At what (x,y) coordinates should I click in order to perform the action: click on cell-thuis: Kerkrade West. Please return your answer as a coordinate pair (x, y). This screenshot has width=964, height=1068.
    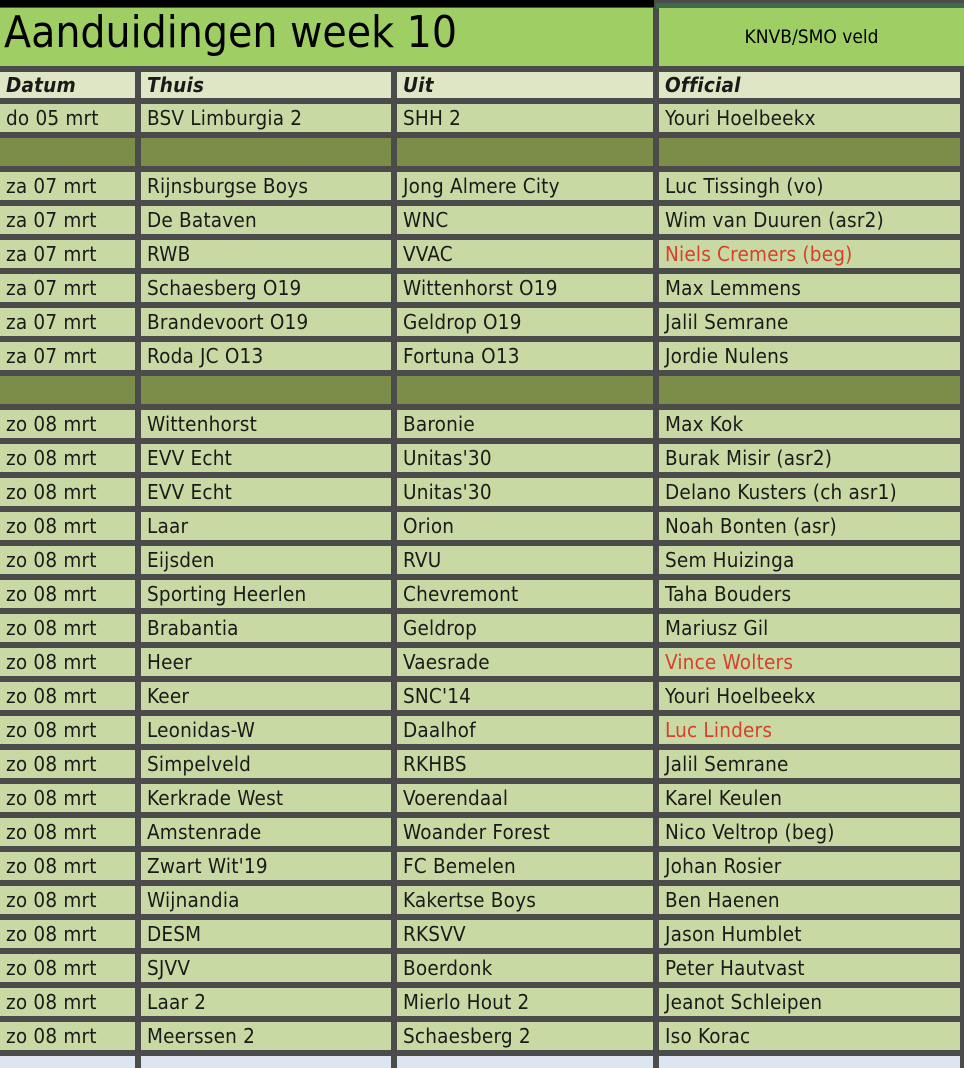
    Looking at the image, I should click on (266, 798).